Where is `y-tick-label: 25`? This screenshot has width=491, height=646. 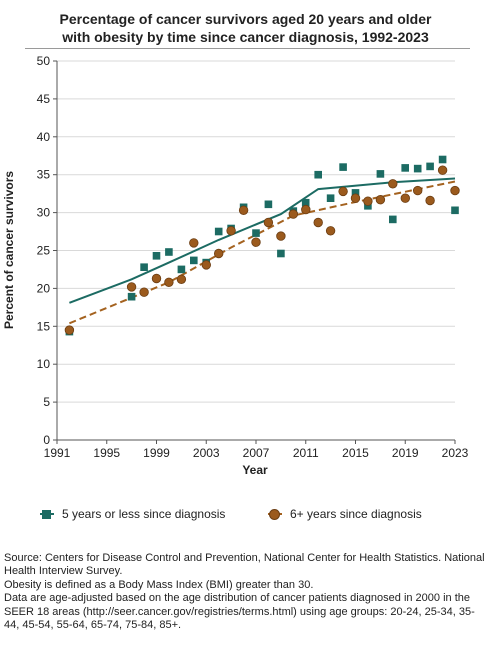
y-tick-label: 25 is located at coordinates (44, 251).